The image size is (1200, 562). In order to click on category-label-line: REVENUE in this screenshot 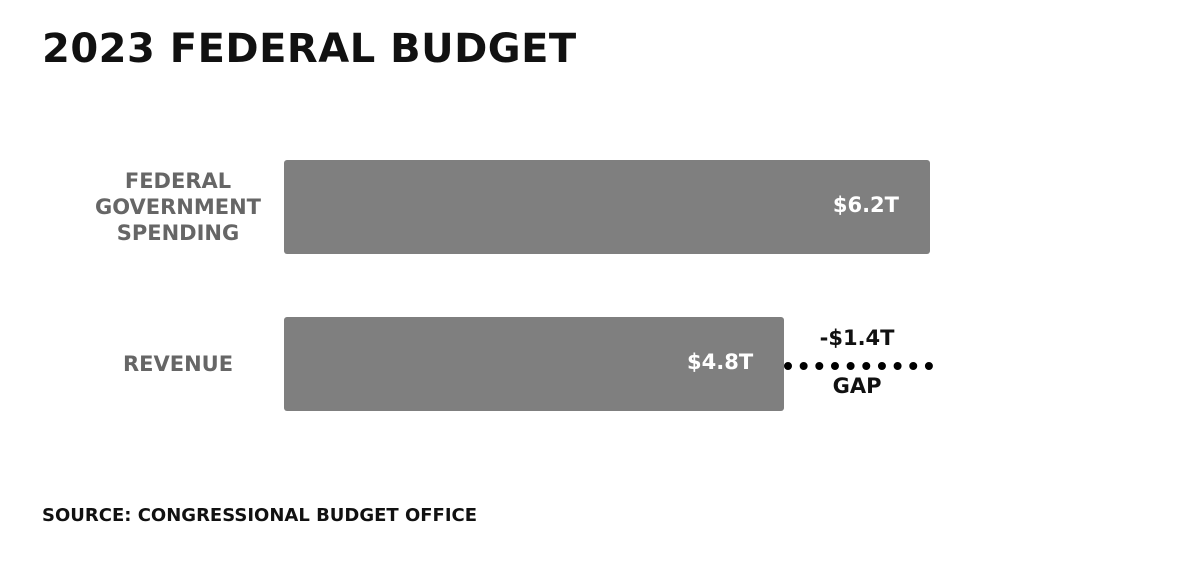, I will do `click(178, 364)`.